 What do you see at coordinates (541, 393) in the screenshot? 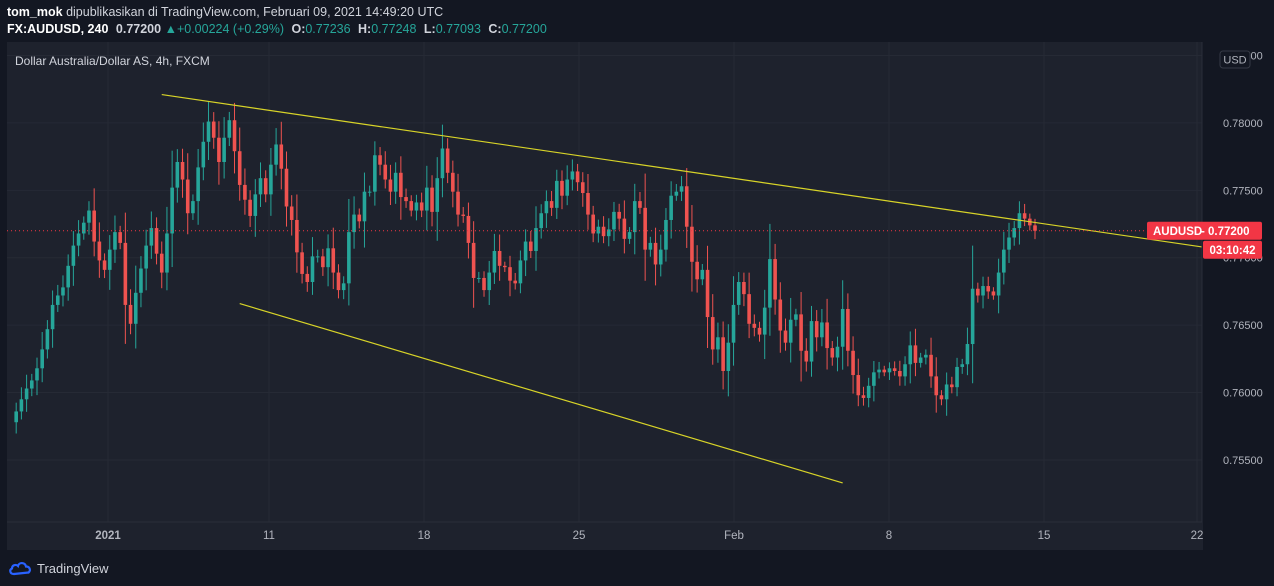
I see `trendline` at bounding box center [541, 393].